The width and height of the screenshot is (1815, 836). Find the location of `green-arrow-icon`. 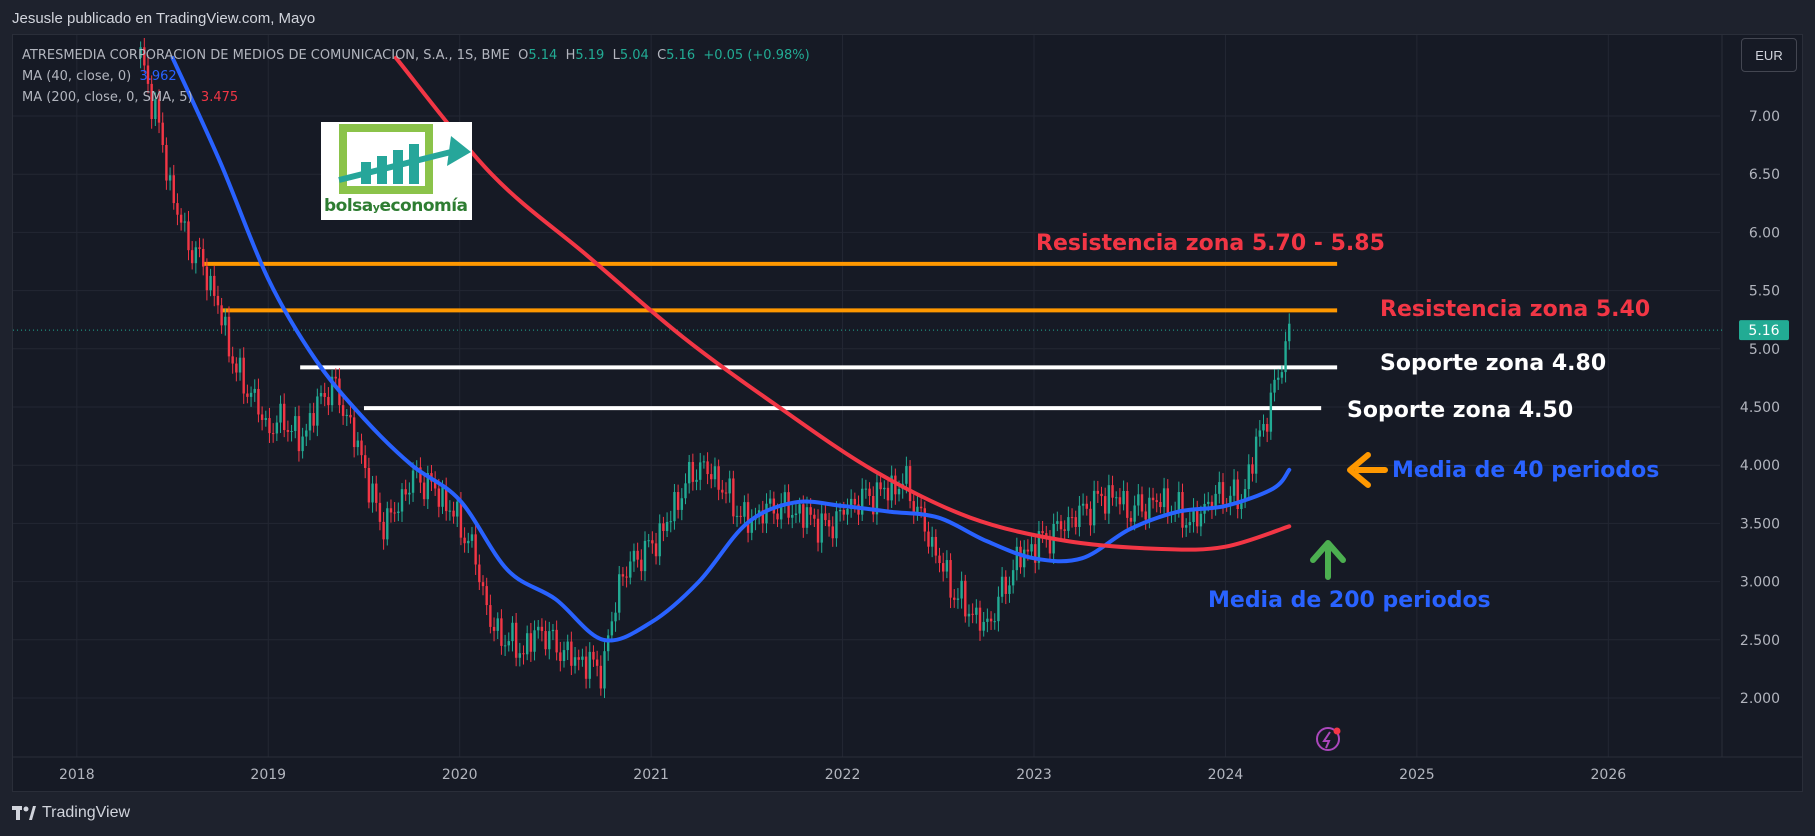

green-arrow-icon is located at coordinates (1328, 560).